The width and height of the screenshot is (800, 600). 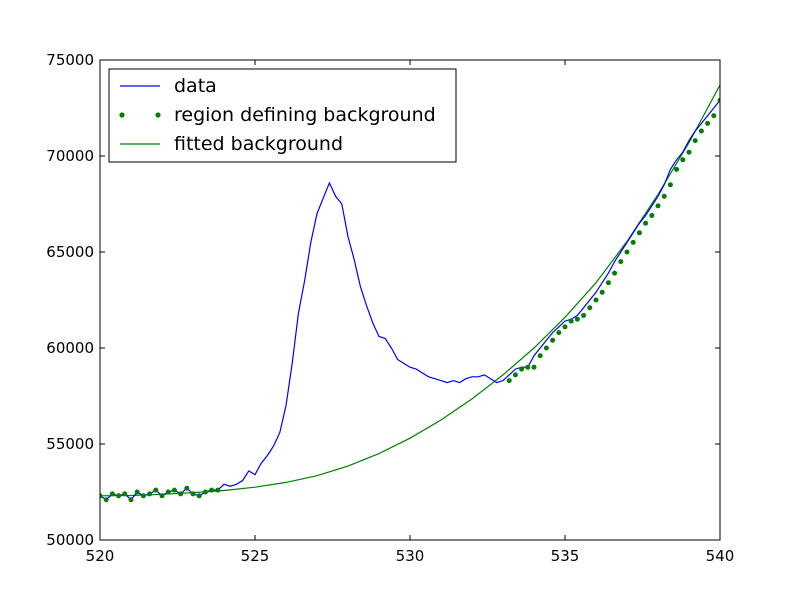 What do you see at coordinates (410, 556) in the screenshot?
I see `x-tick-label: 530` at bounding box center [410, 556].